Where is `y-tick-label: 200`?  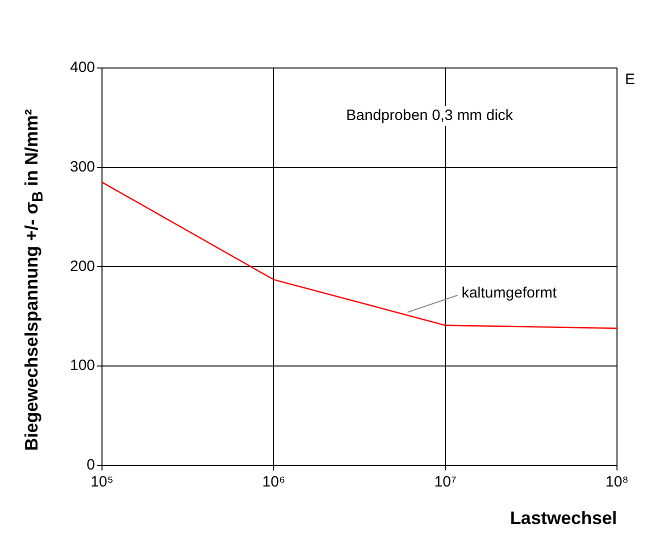 y-tick-label: 200 is located at coordinates (83, 266).